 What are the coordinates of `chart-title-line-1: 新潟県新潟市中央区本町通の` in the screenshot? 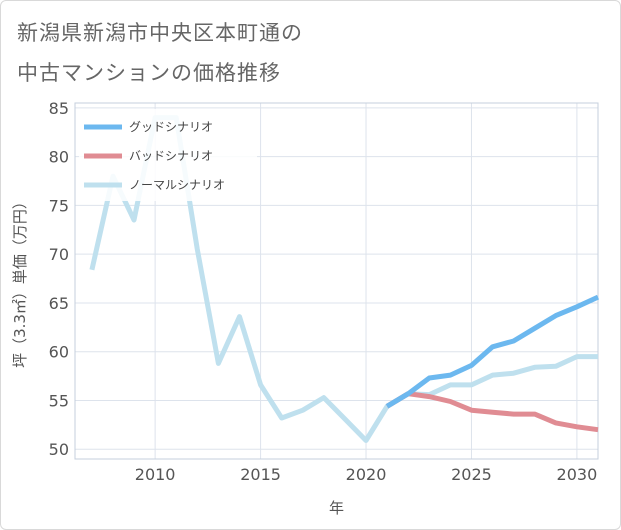 It's located at (160, 33).